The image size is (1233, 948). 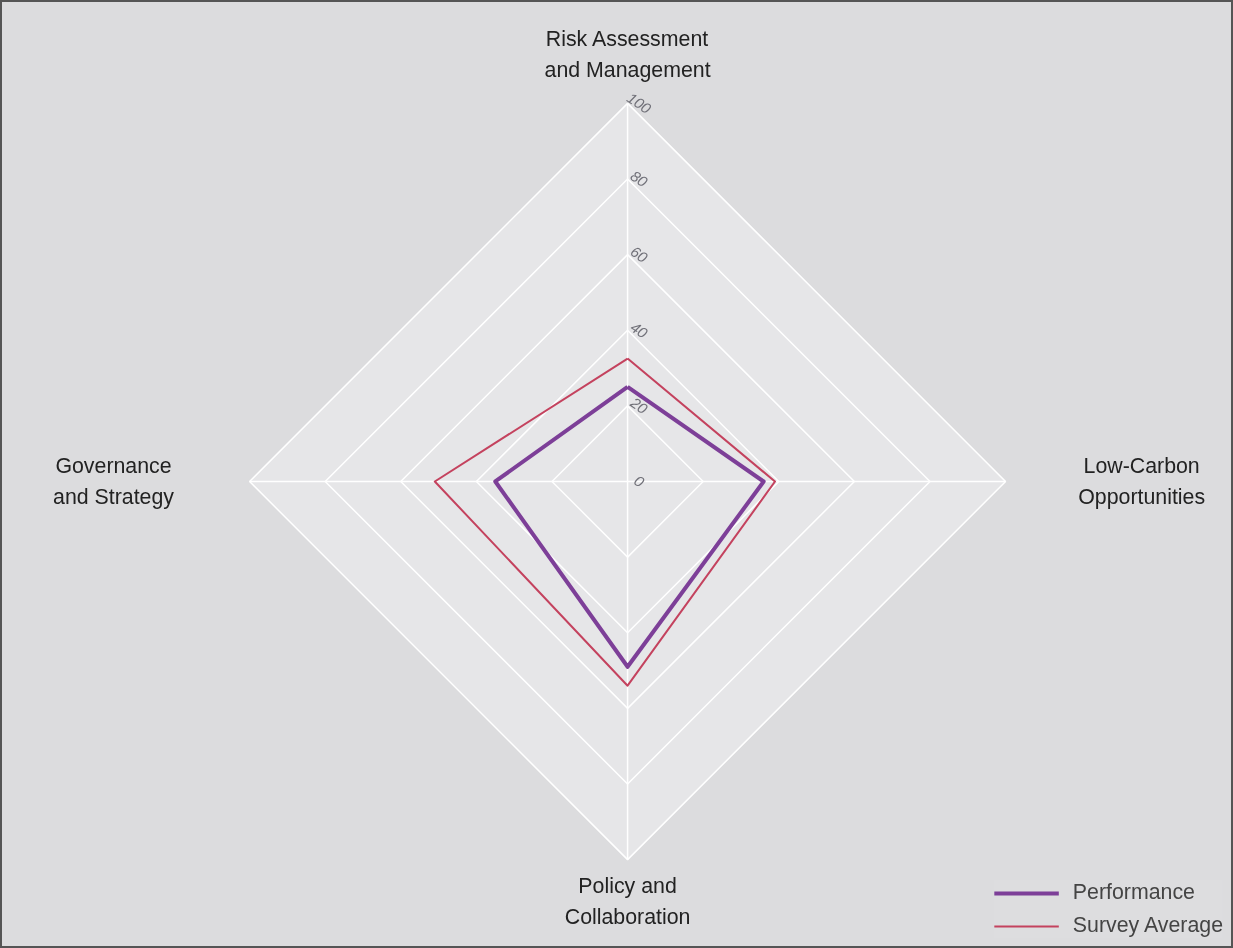 I want to click on legend-label: Survey Average, so click(x=1147, y=925).